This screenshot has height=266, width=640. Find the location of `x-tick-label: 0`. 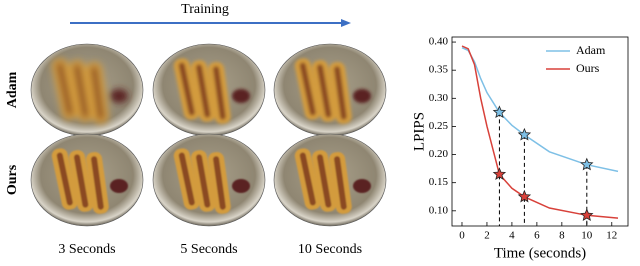

x-tick-label: 0 is located at coordinates (462, 236).